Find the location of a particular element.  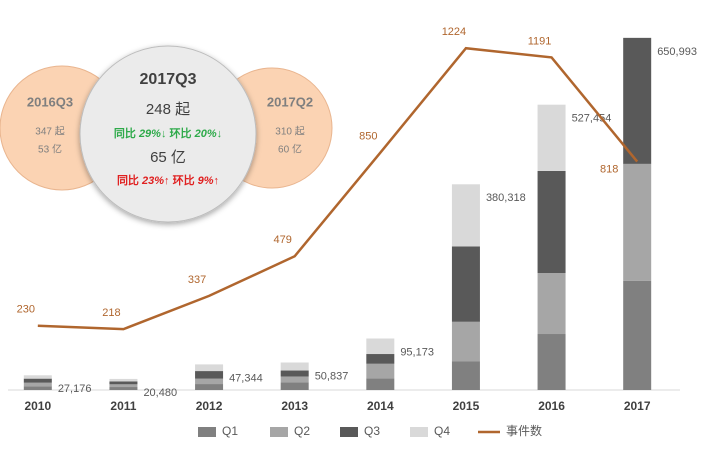

bubble-title: 2017Q2 is located at coordinates (290, 101).